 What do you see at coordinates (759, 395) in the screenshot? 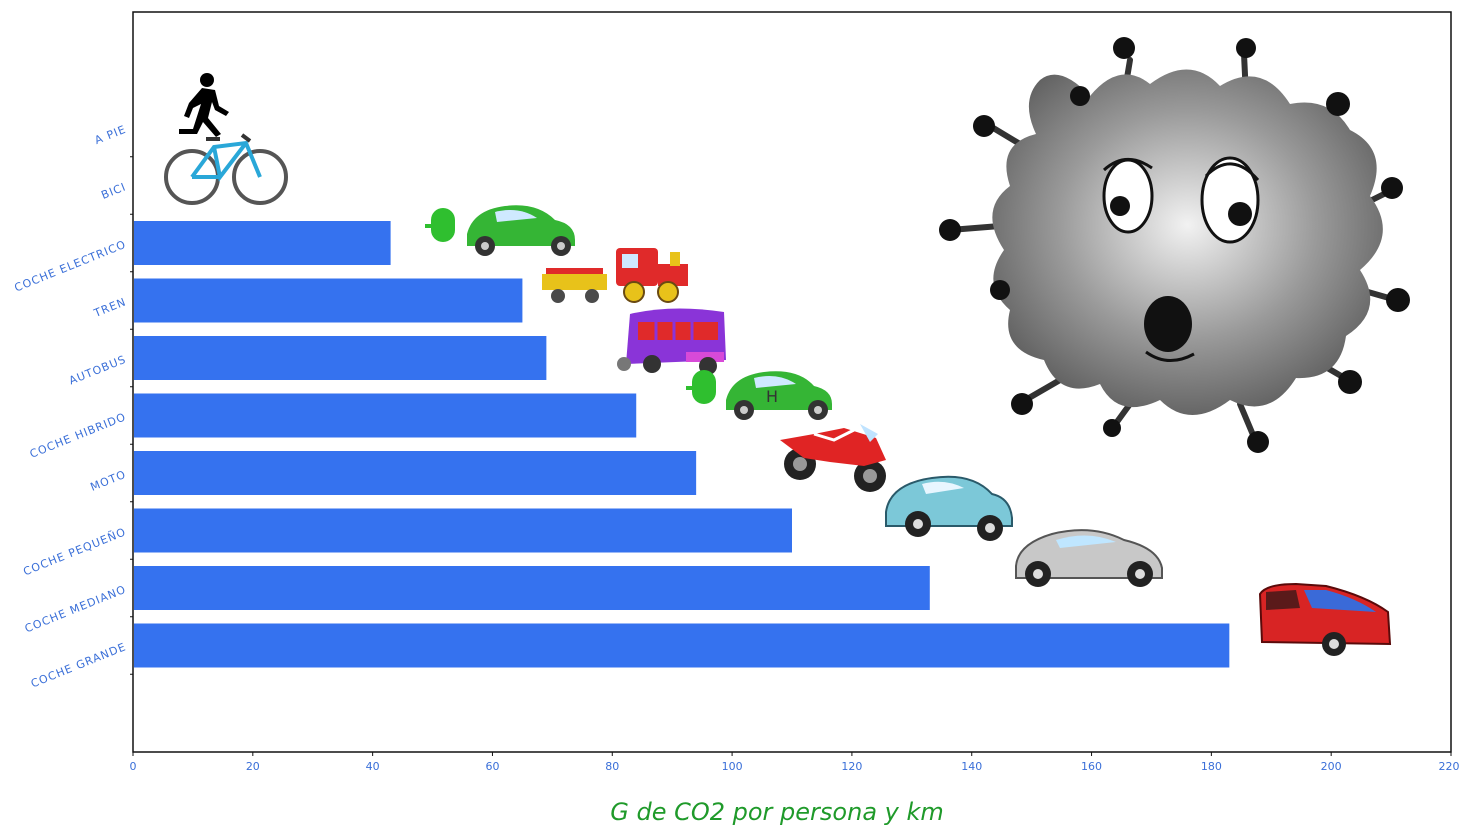
I see `hybrid-car-icon: H` at bounding box center [759, 395].